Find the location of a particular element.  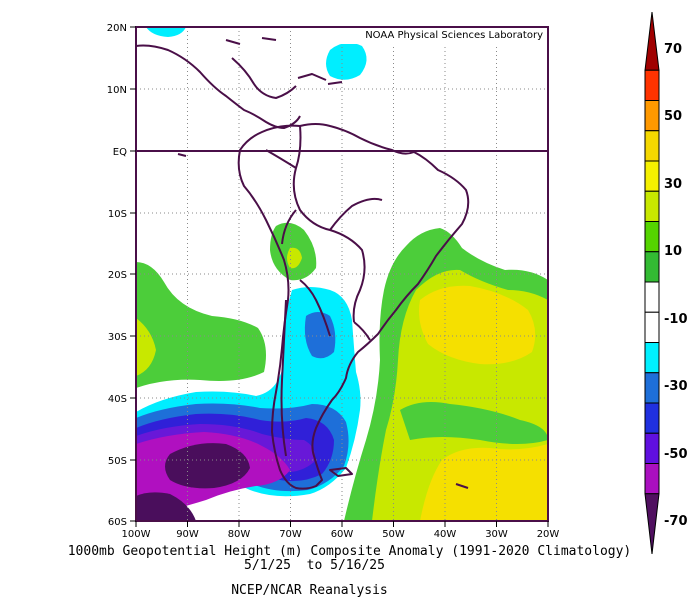

lon-label-60w: 60W is located at coordinates (342, 534).